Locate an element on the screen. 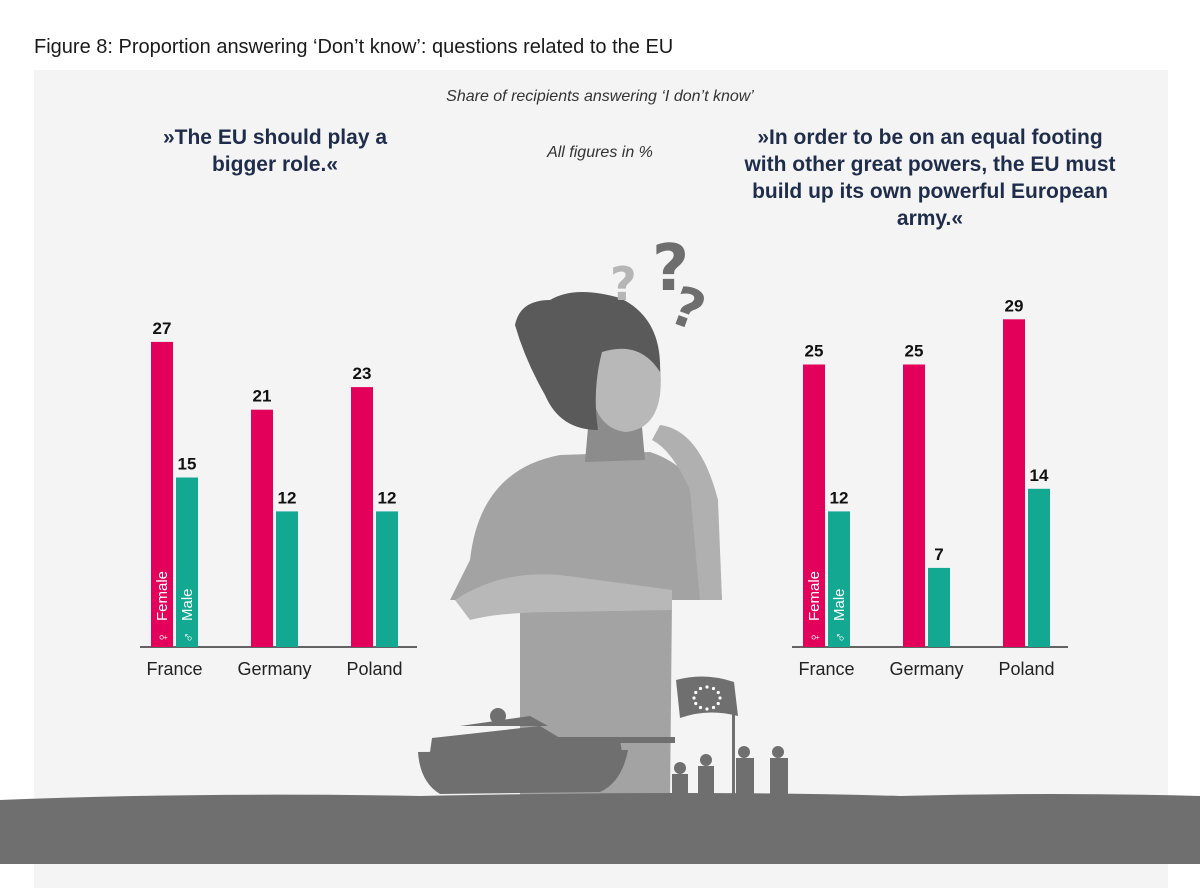 Image resolution: width=1200 pixels, height=888 pixels. ground-band is located at coordinates (600, 828).